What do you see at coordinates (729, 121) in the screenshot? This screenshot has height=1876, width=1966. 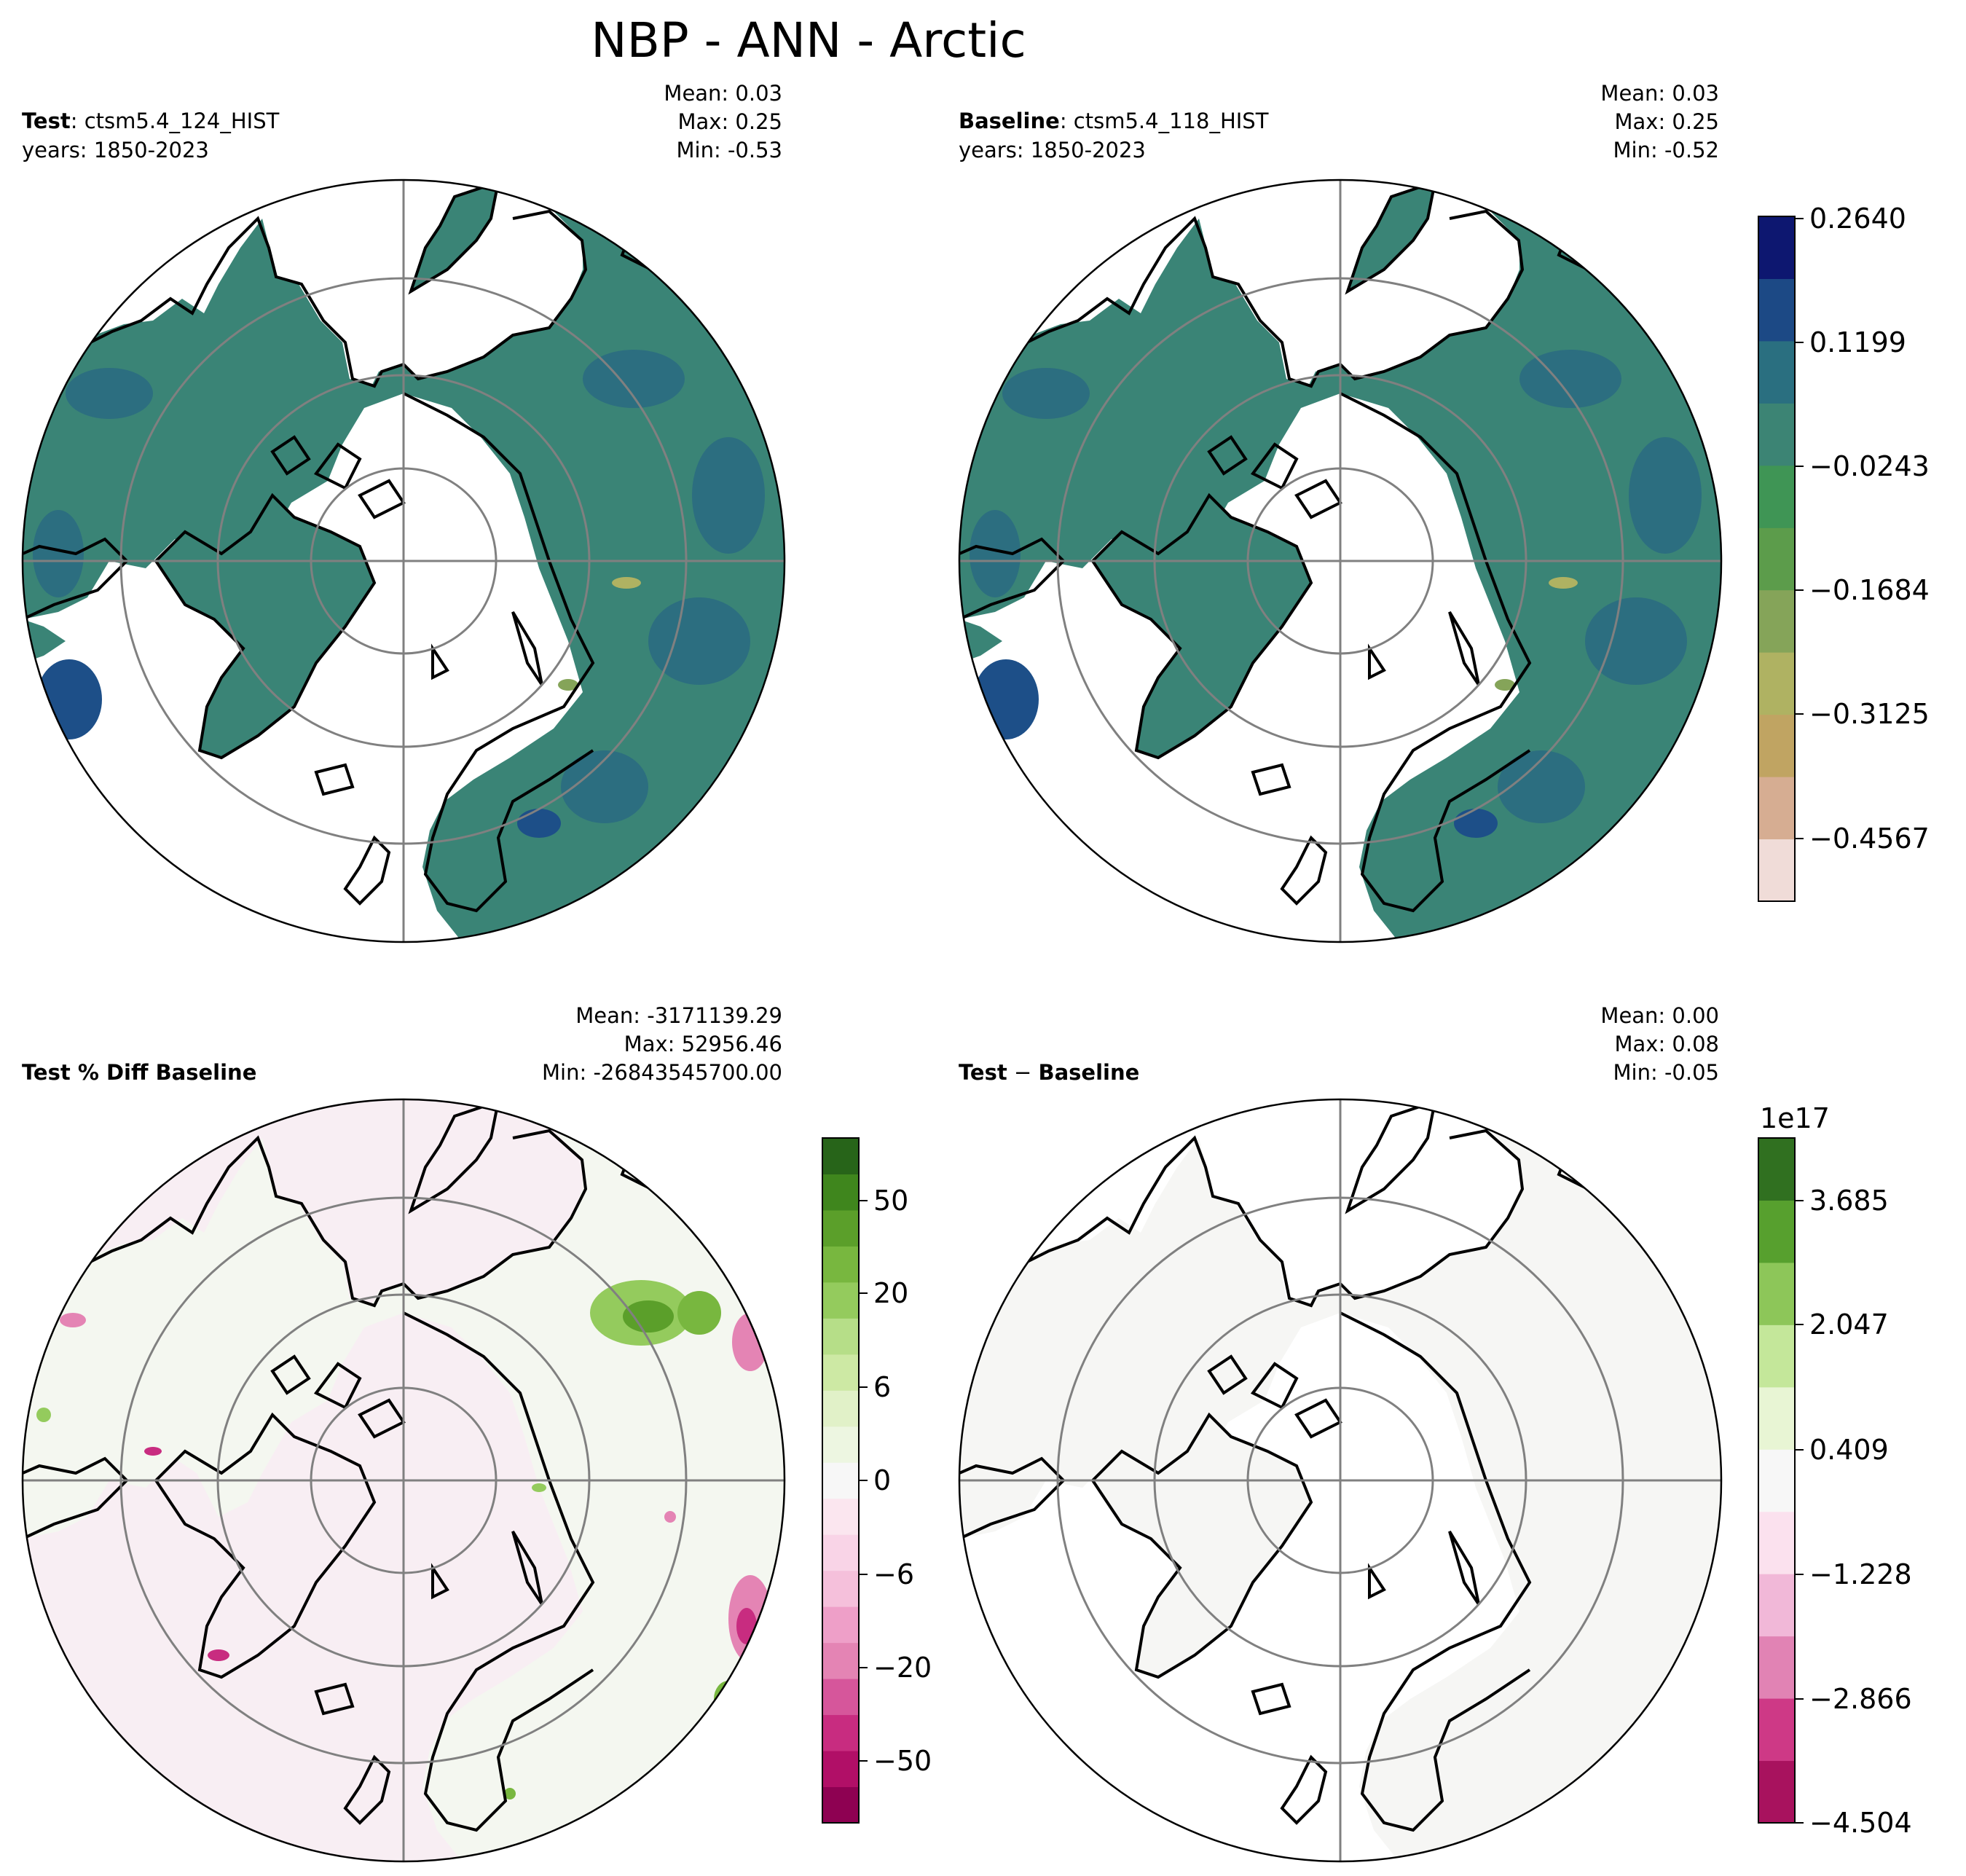 I see `panel-test-max: Max: 0.25` at bounding box center [729, 121].